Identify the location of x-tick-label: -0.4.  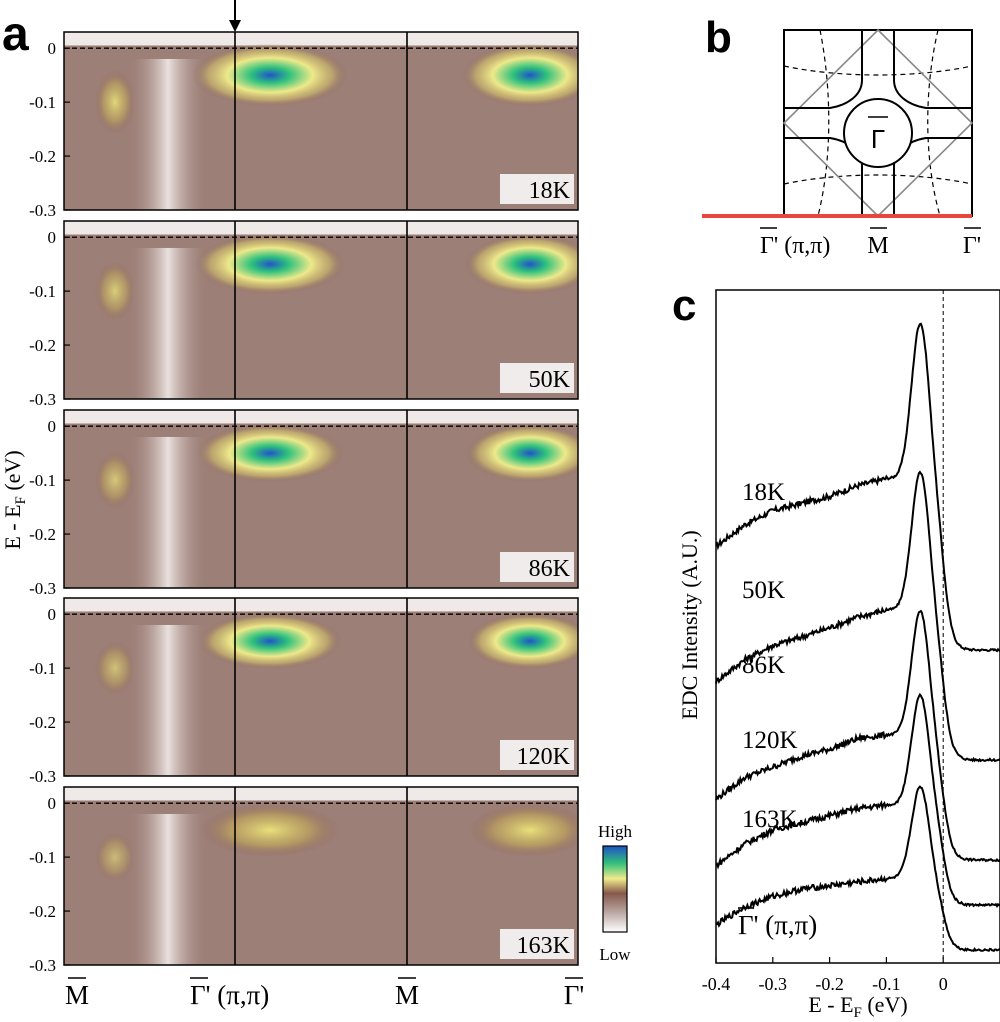
(716, 984).